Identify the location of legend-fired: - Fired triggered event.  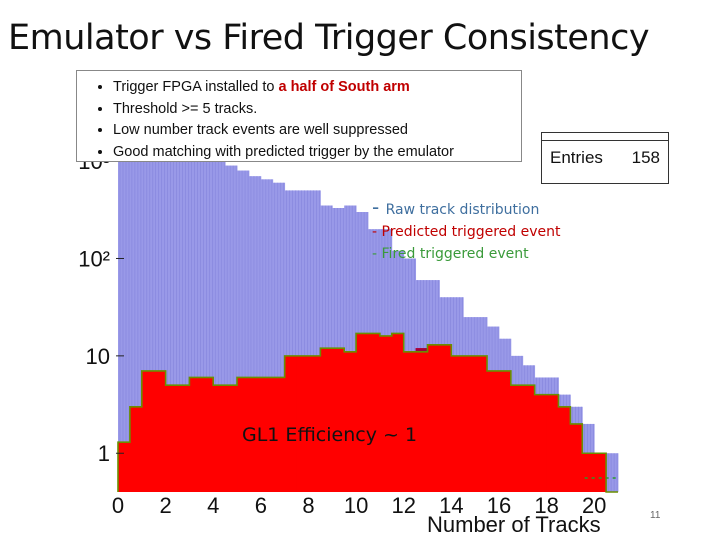
(466, 254).